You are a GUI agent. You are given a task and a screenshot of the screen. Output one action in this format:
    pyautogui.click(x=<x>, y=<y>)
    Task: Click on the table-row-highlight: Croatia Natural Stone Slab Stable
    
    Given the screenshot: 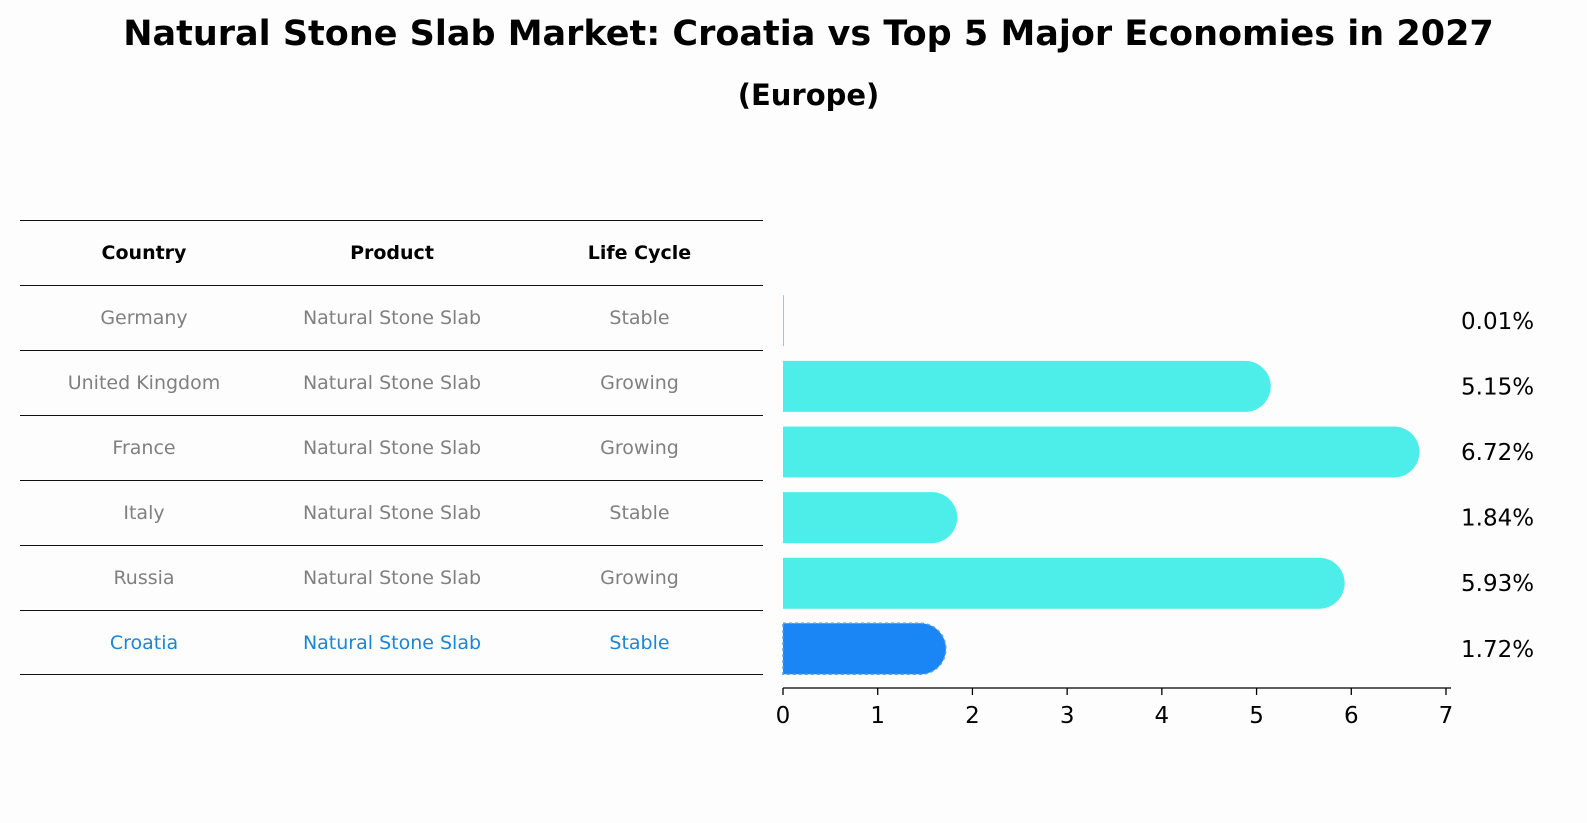 What is the action you would take?
    pyautogui.click(x=391, y=642)
    